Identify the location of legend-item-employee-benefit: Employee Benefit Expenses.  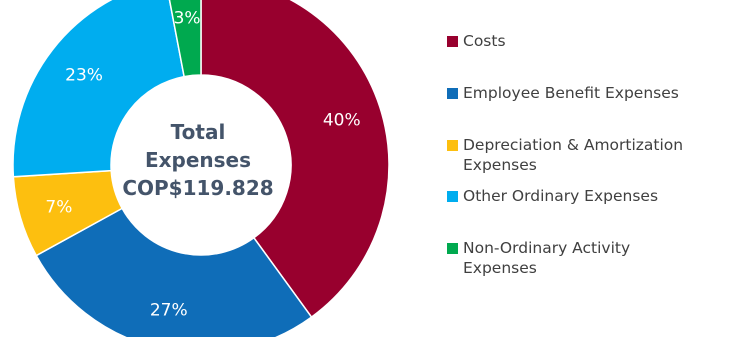
(596, 93).